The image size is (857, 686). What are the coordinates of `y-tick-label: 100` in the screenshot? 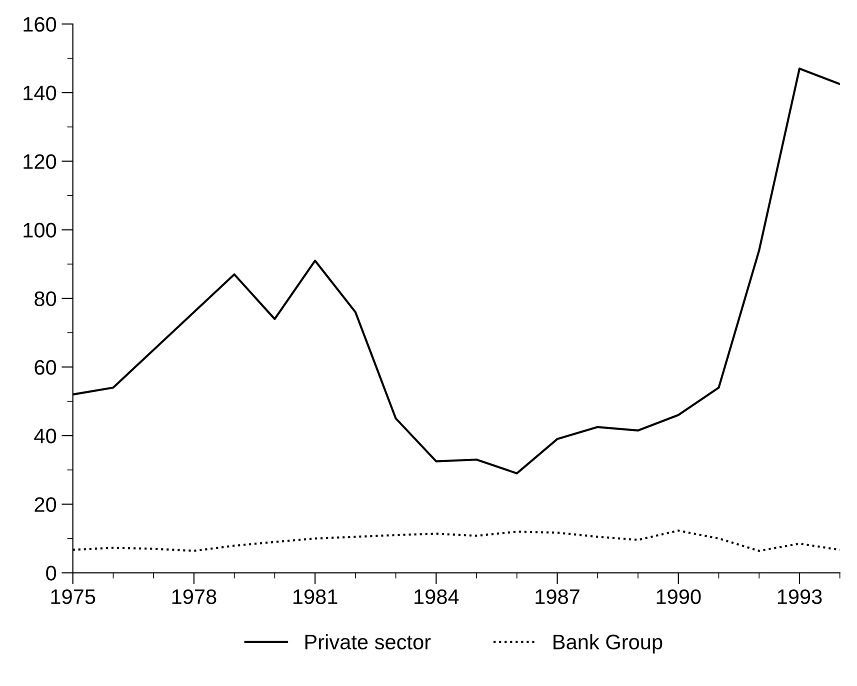 It's located at (40, 230).